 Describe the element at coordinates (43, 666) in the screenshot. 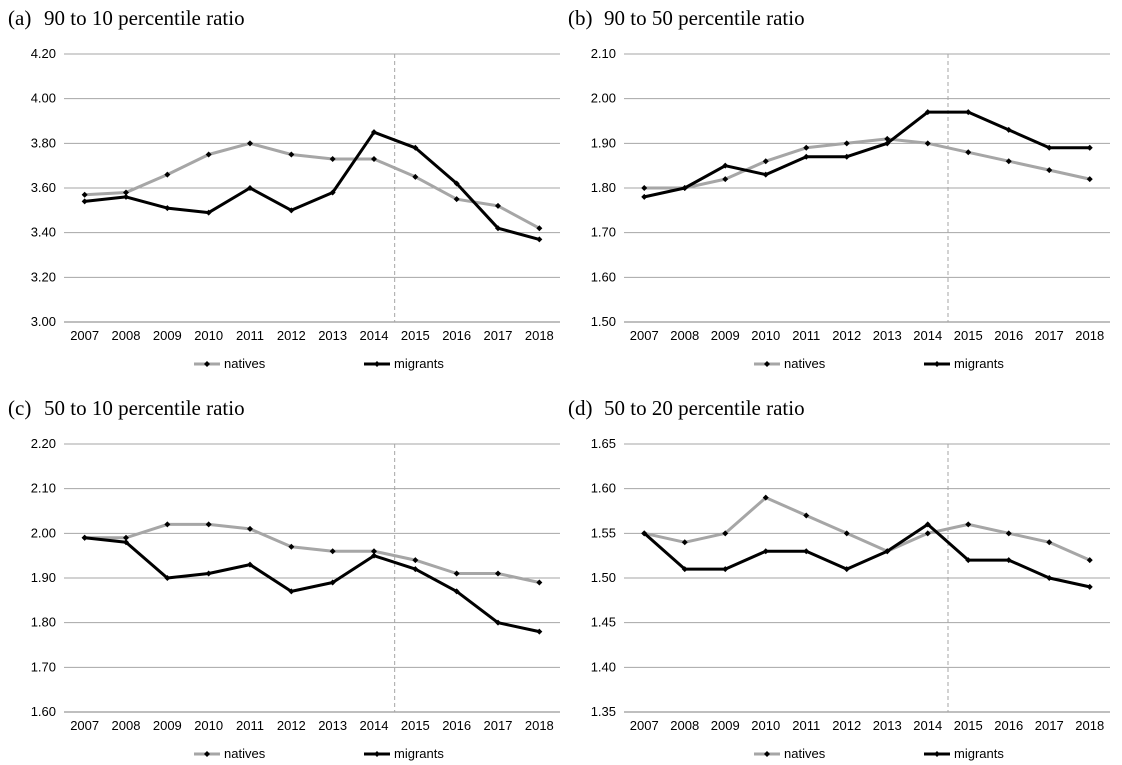

I see `y-tick-label: 1.70` at that location.